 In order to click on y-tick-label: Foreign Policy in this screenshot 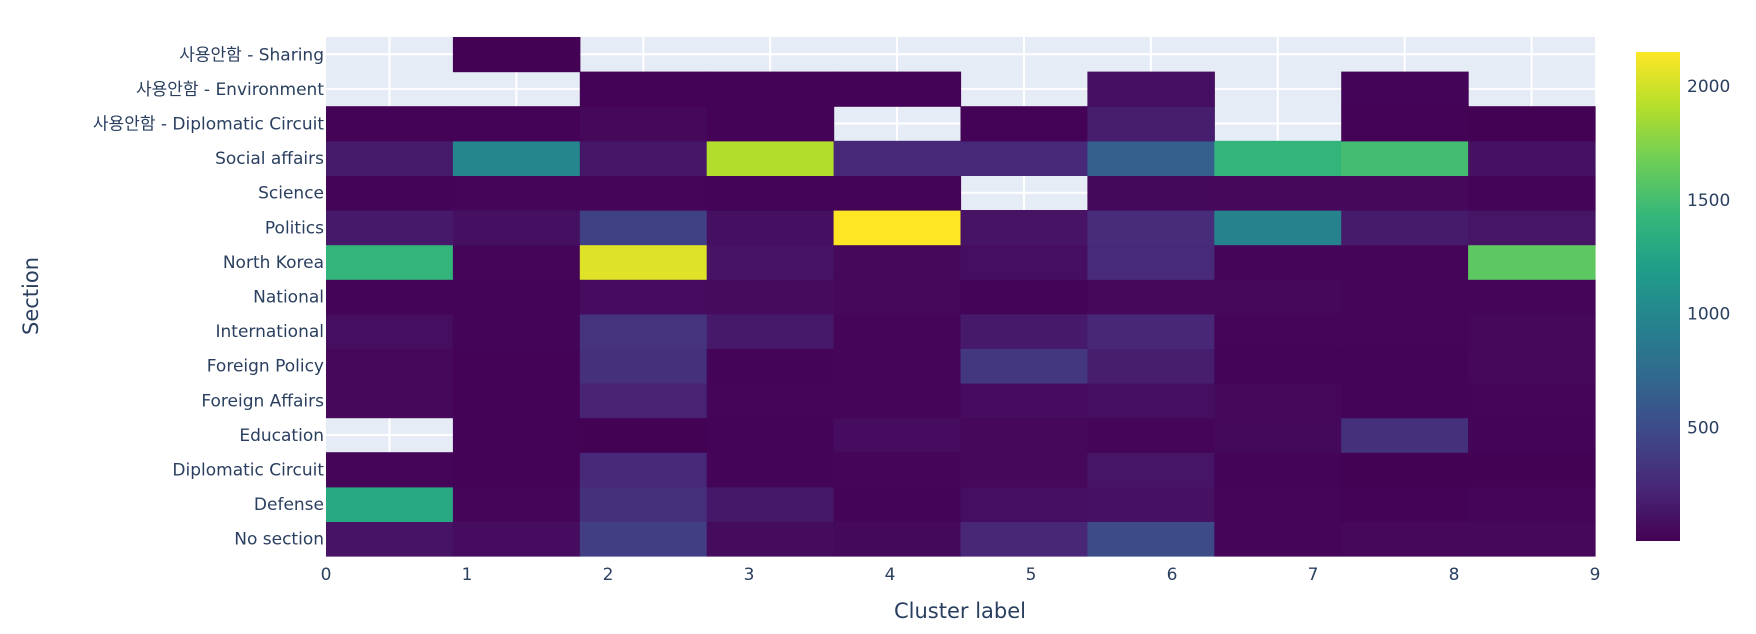, I will do `click(265, 367)`.